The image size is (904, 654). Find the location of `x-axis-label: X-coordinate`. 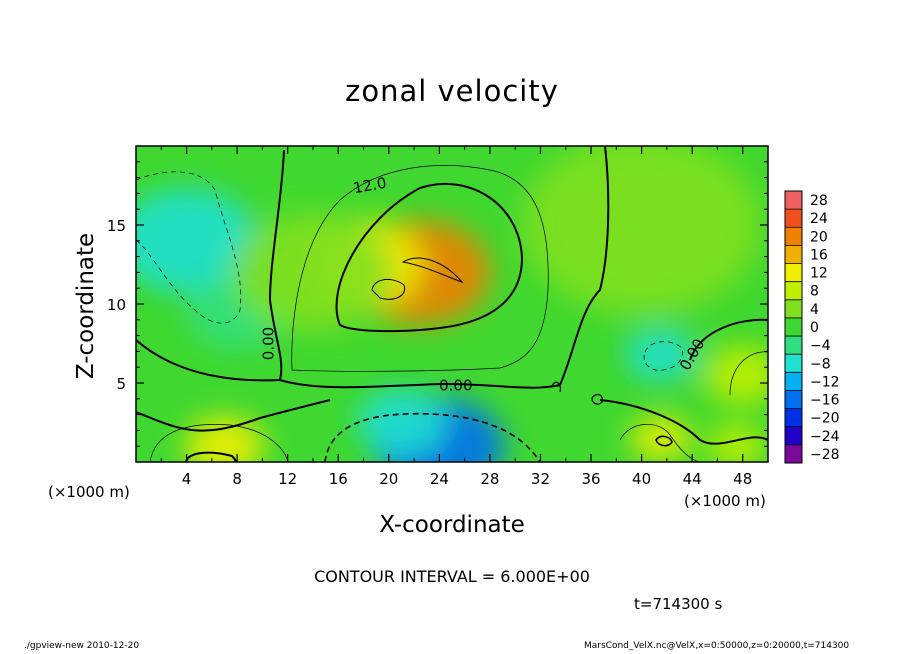

x-axis-label: X-coordinate is located at coordinates (452, 525).